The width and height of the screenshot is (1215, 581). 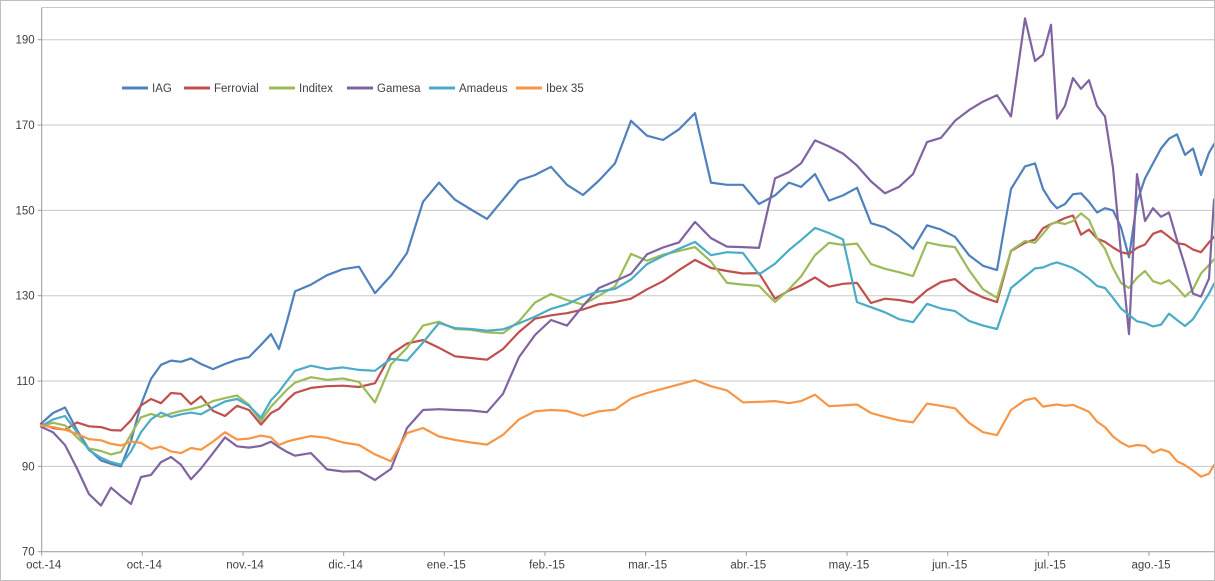 I want to click on y-axis-label: 150, so click(x=25, y=211).